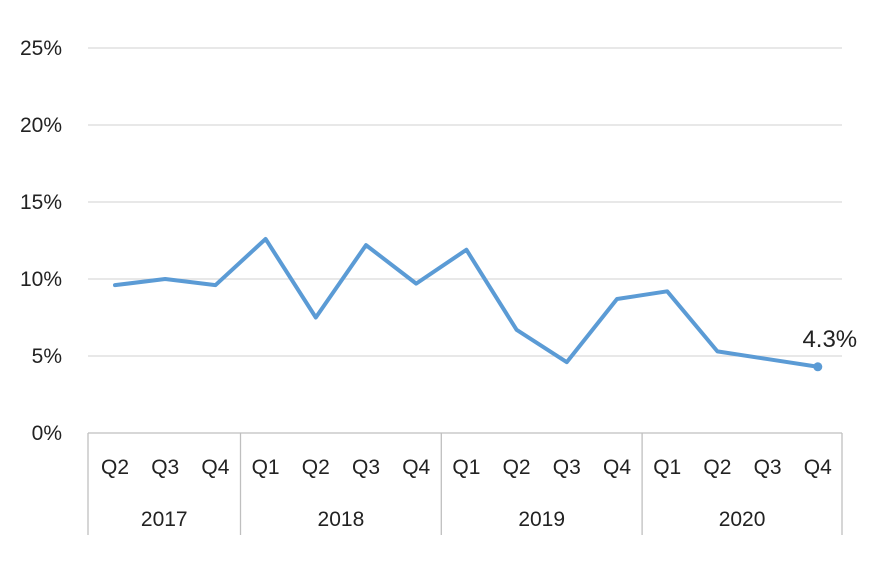 This screenshot has width=872, height=577. What do you see at coordinates (41, 279) in the screenshot?
I see `y-tick-label: 10%` at bounding box center [41, 279].